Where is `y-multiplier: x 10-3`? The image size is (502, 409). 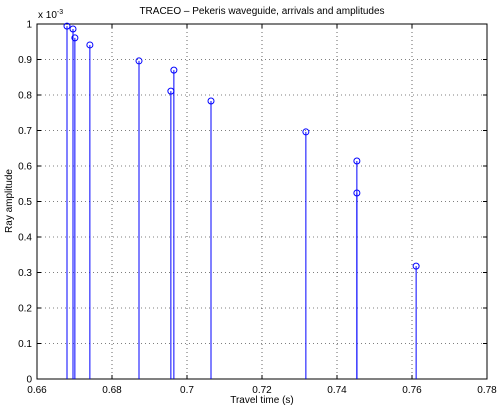 y-multiplier: x 10-3 is located at coordinates (50, 15).